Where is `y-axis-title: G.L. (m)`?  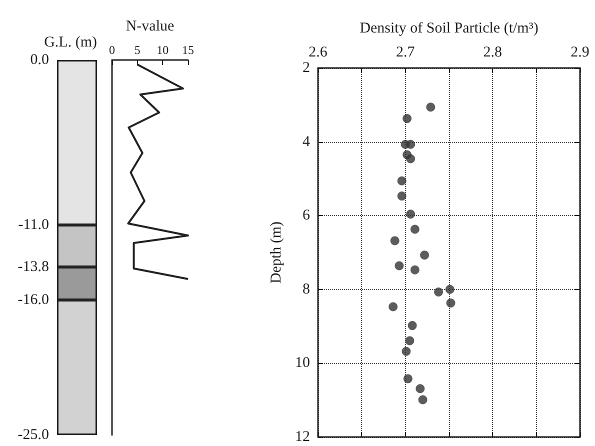 y-axis-title: G.L. (m) is located at coordinates (70, 42).